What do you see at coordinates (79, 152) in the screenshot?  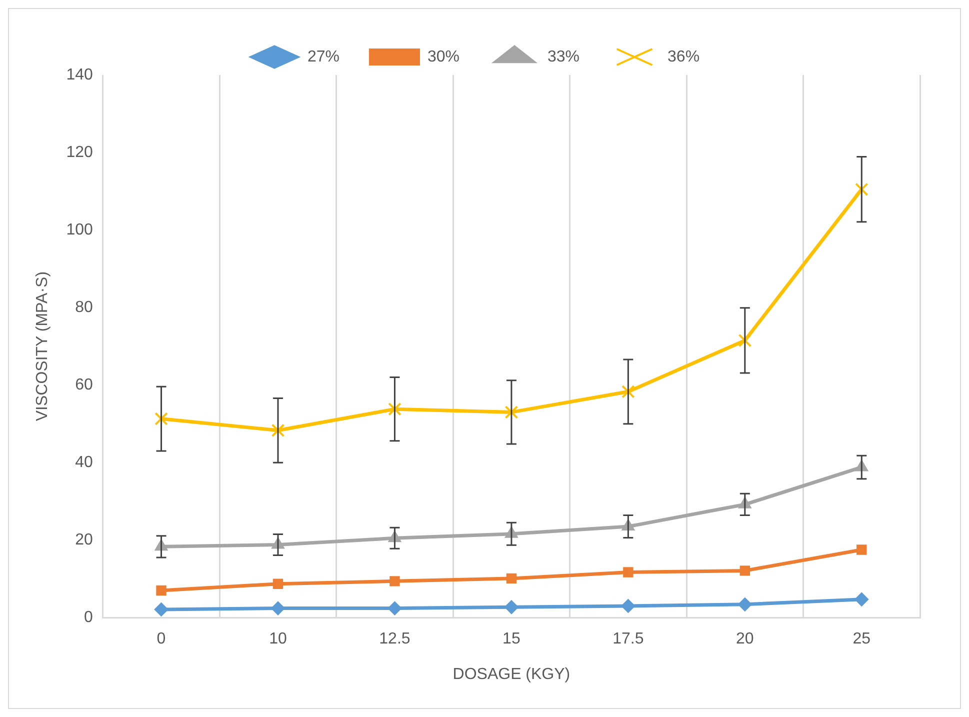 I see `y-tick-label: 120` at bounding box center [79, 152].